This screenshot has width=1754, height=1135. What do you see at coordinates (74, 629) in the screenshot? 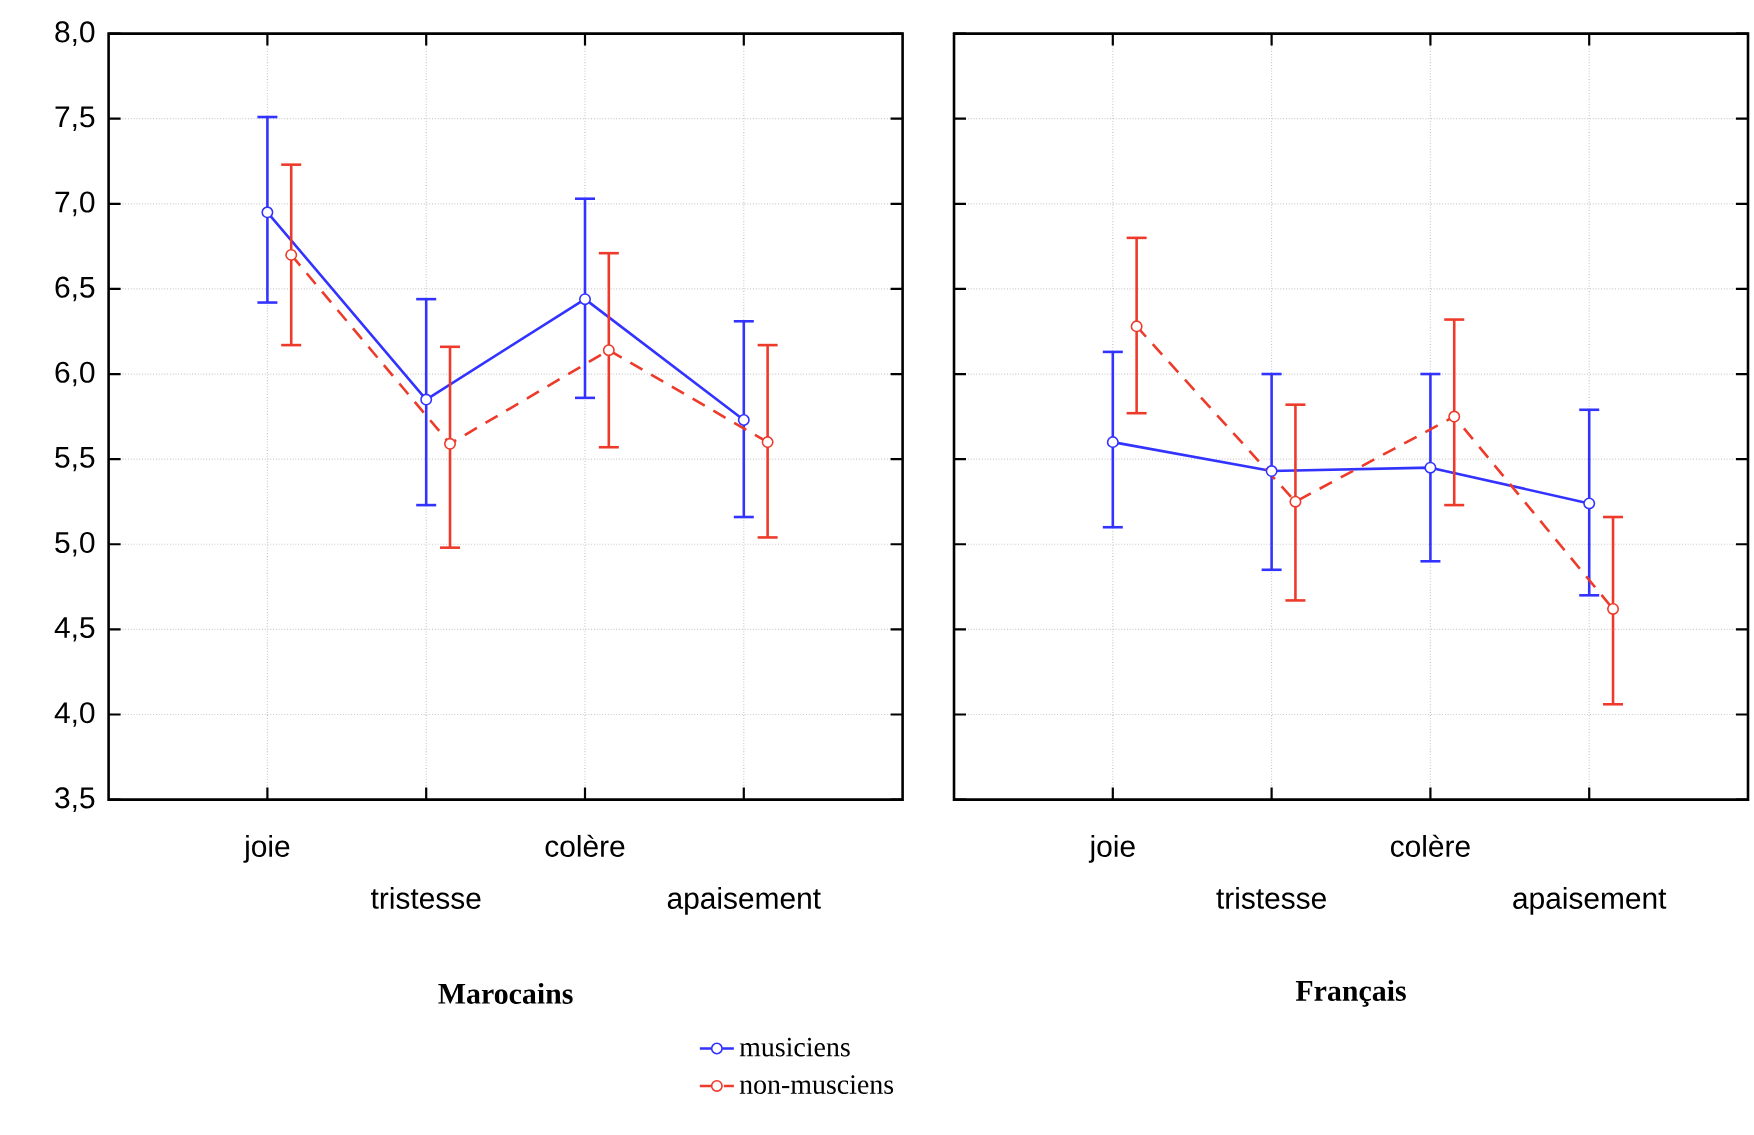
I see `y-tick-label: 4,5` at bounding box center [74, 629].